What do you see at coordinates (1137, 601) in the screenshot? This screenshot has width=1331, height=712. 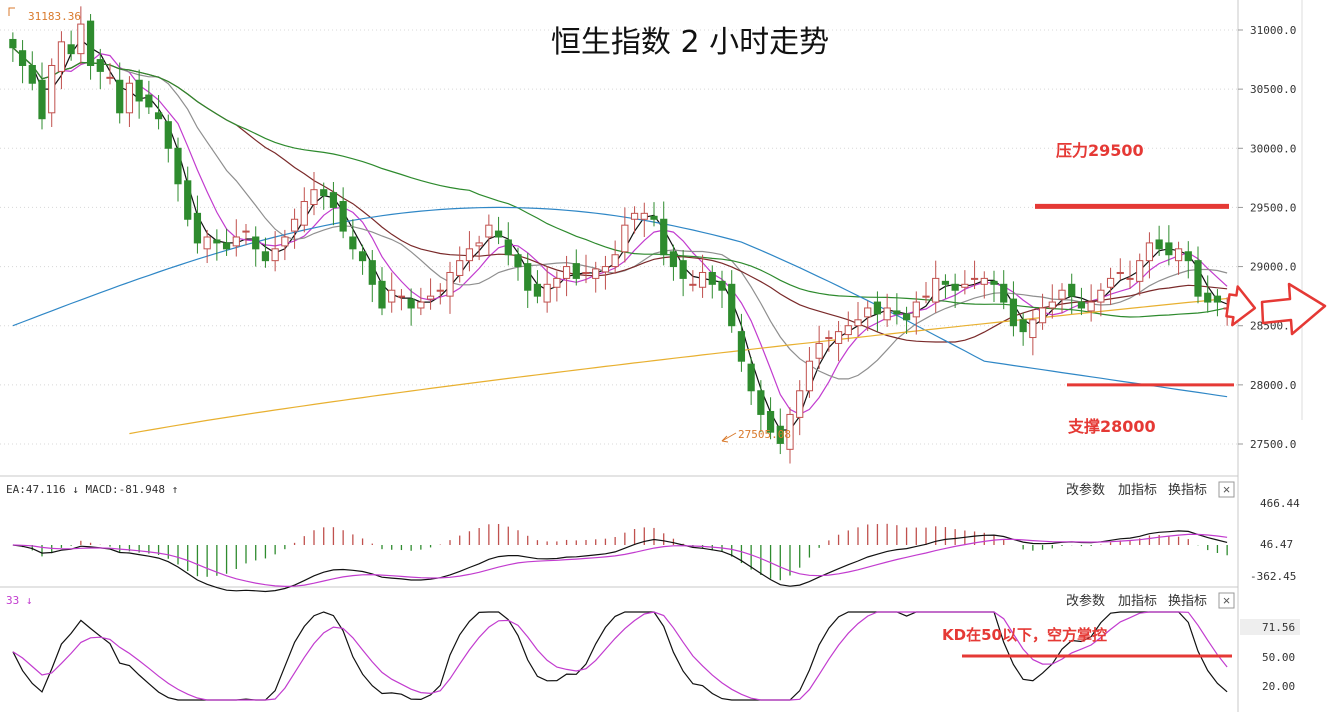 I see `kd-add-indicator-button: 加指标` at bounding box center [1137, 601].